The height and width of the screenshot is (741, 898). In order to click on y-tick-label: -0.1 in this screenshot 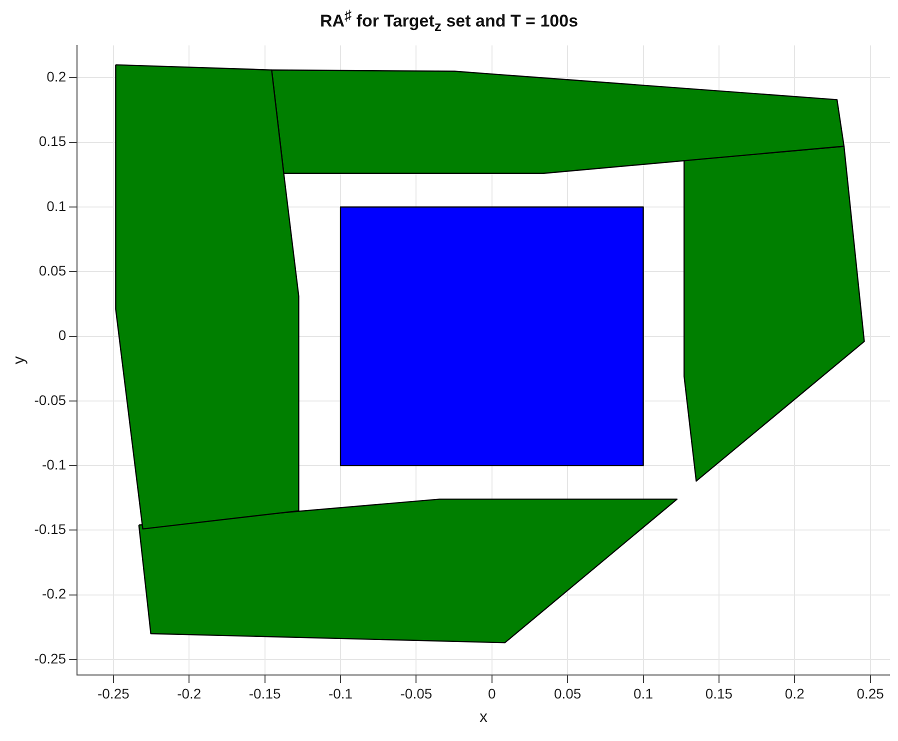, I will do `click(54, 464)`.